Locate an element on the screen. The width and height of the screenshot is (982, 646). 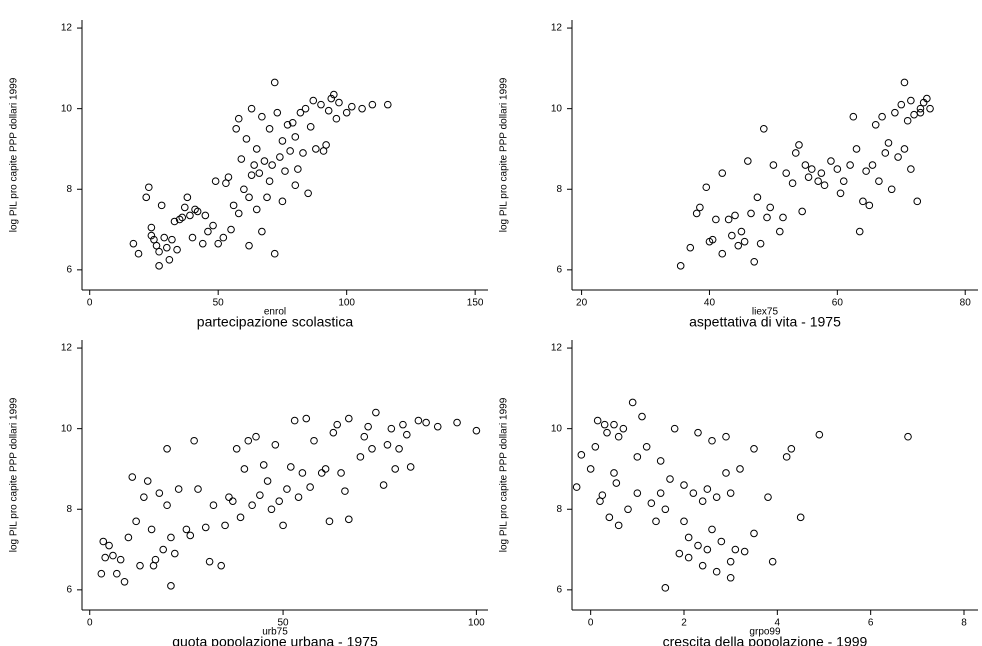
x-tick-label: 60 is located at coordinates (838, 303).